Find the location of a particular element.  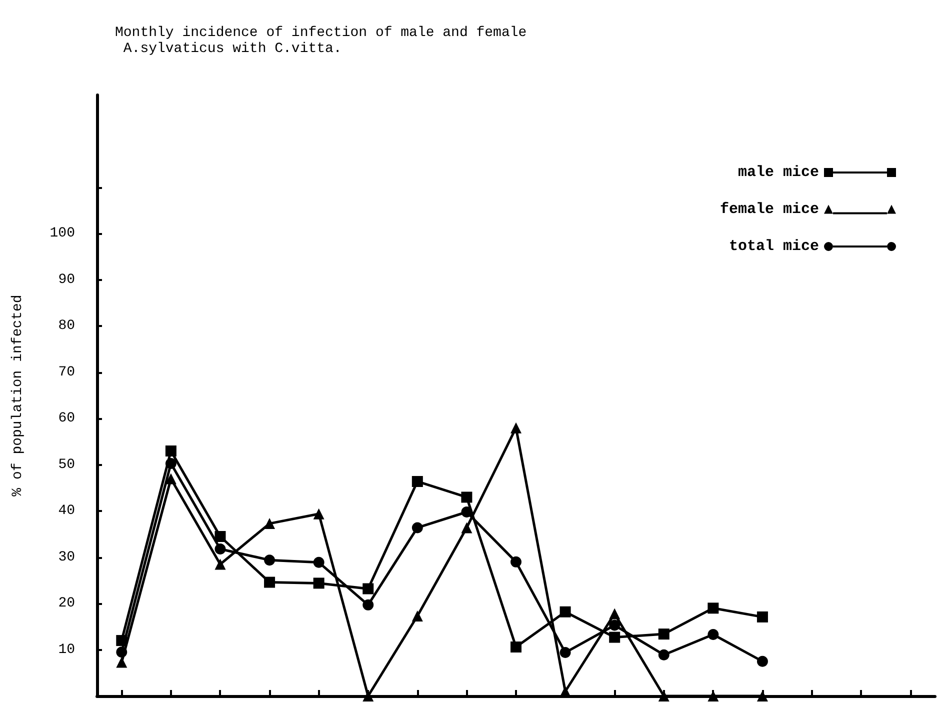

legend-label: male mice is located at coordinates (778, 172).